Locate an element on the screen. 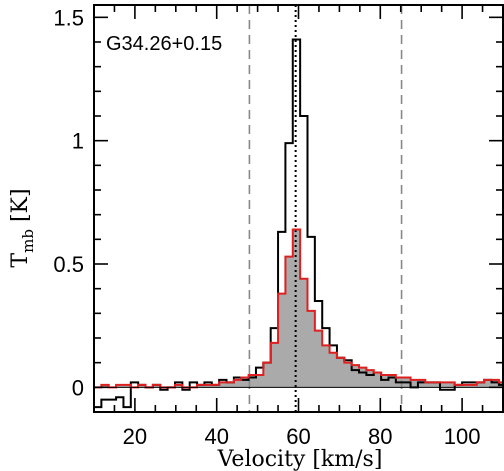 This screenshot has width=504, height=471. y-tick-labels: 0 0.5 1 1.5 is located at coordinates (68, 202).